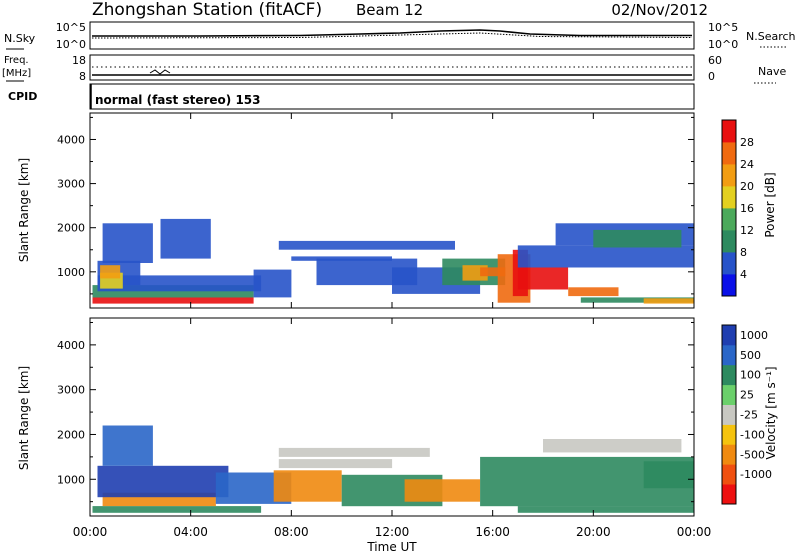  I want to click on freq-tick-top: 18, so click(79, 60).